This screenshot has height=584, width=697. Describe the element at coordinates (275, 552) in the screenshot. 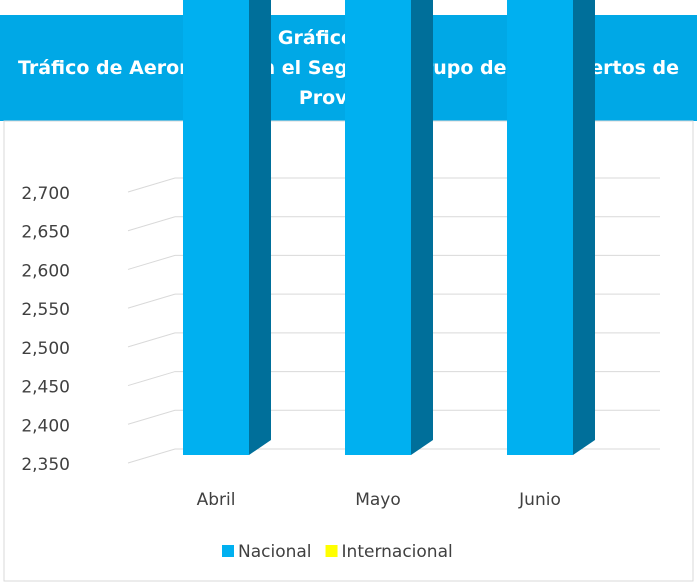

I see `legend-label: Nacional` at that location.